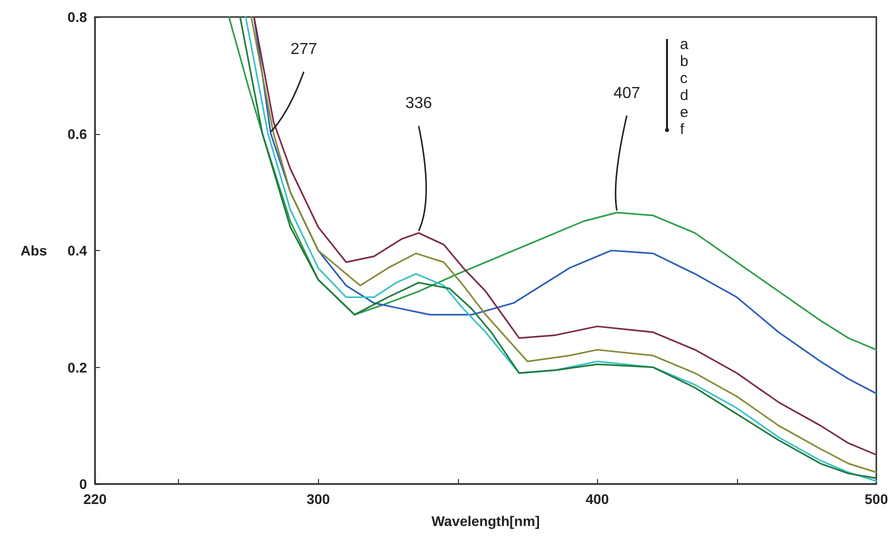 The width and height of the screenshot is (891, 552). What do you see at coordinates (78, 134) in the screenshot?
I see `y-tick-label: 0.6` at bounding box center [78, 134].